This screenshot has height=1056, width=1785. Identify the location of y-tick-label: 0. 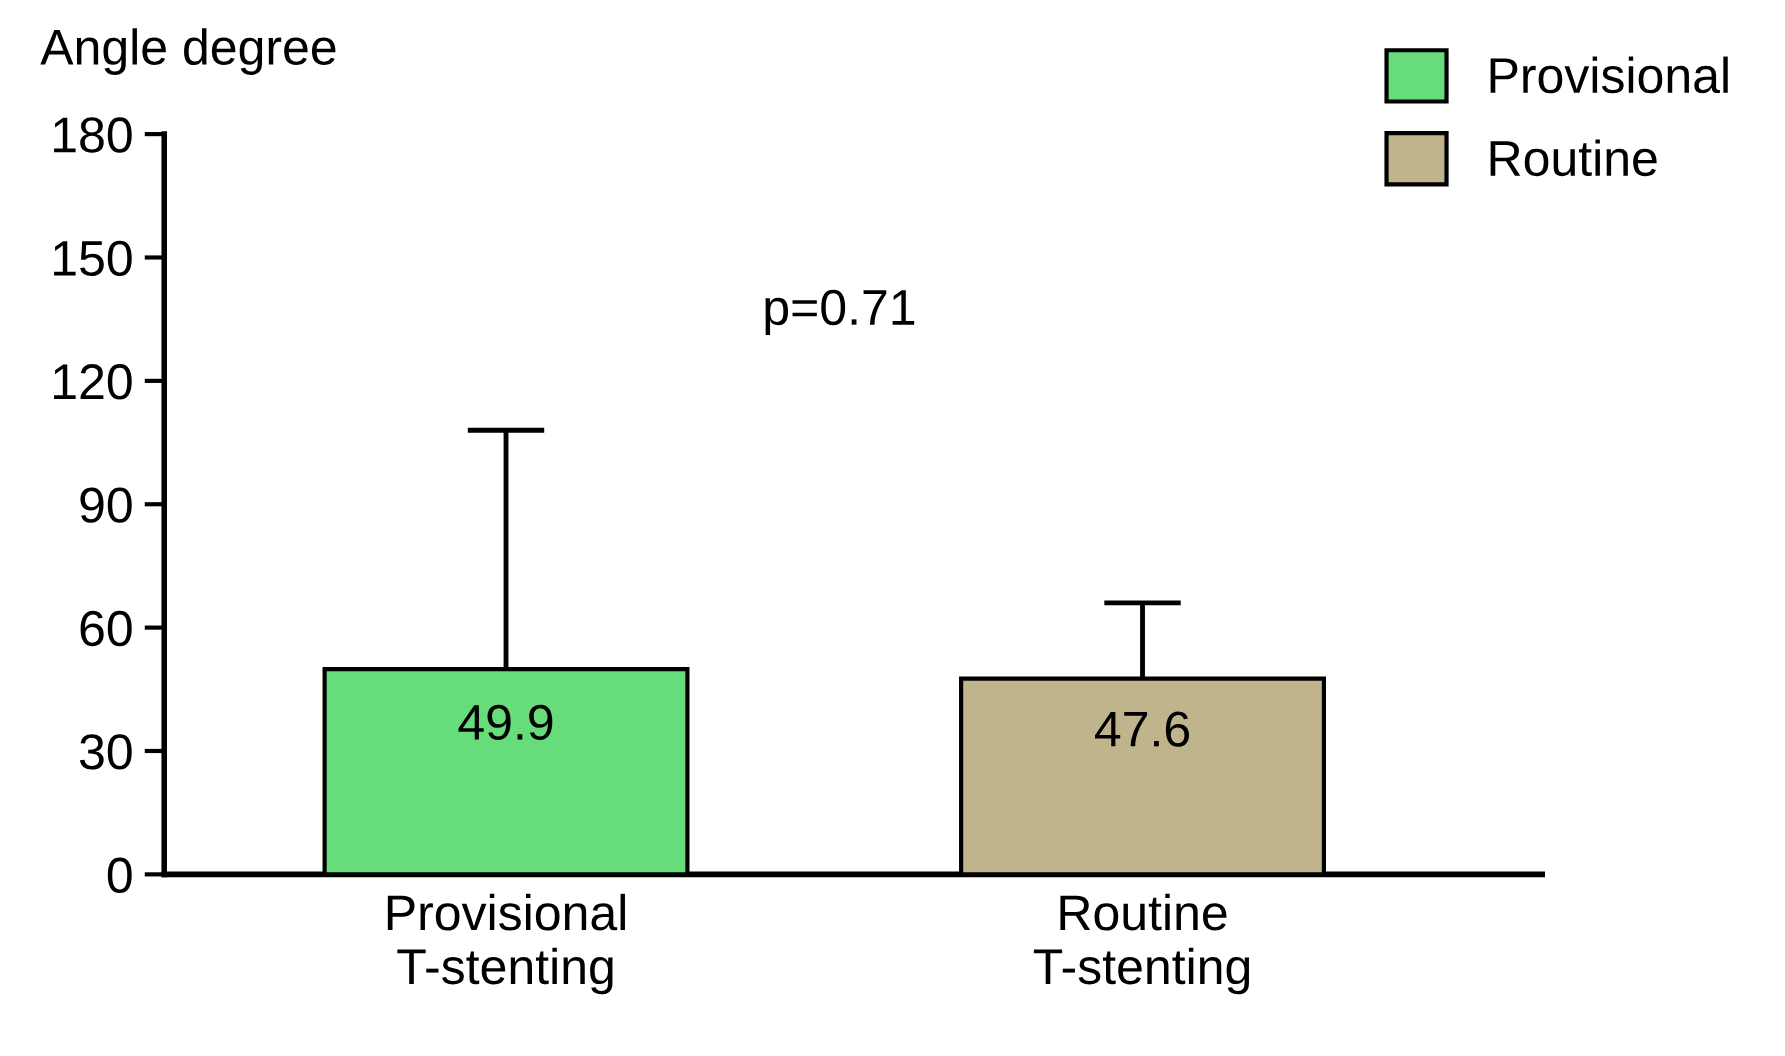
(119, 875).